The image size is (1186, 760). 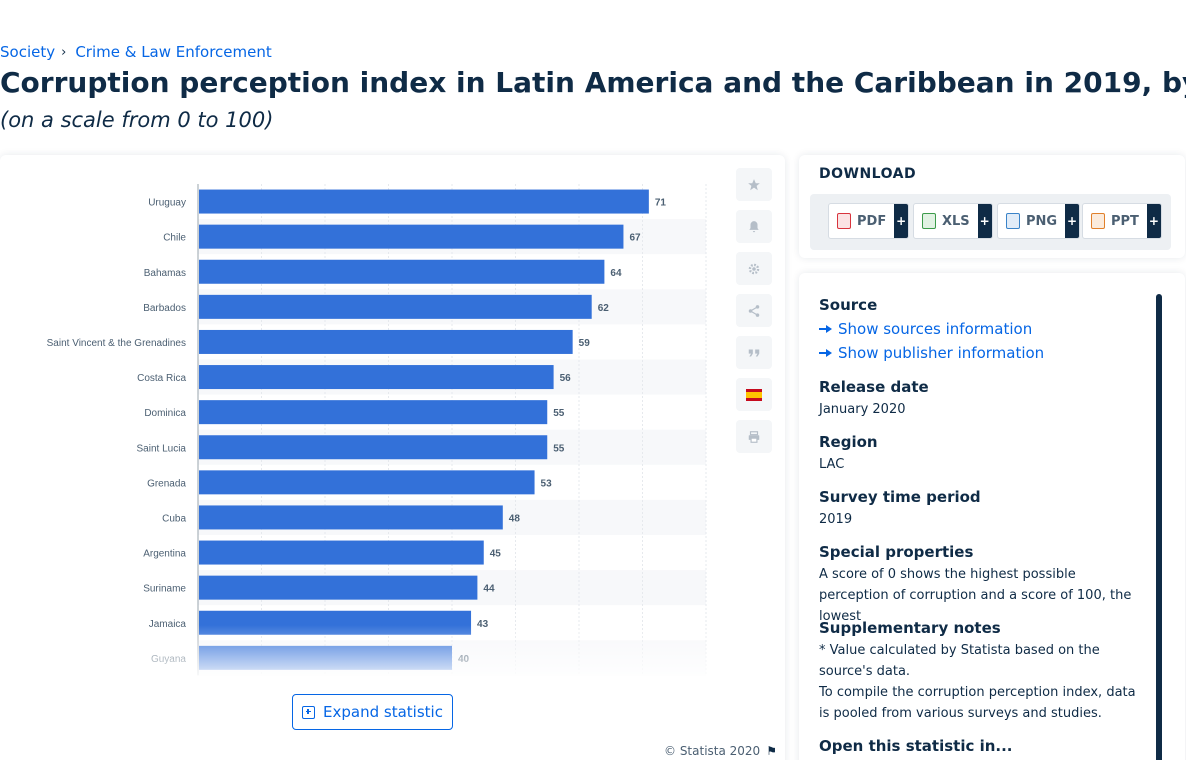 I want to click on download-pdf-plus: +, so click(x=901, y=221).